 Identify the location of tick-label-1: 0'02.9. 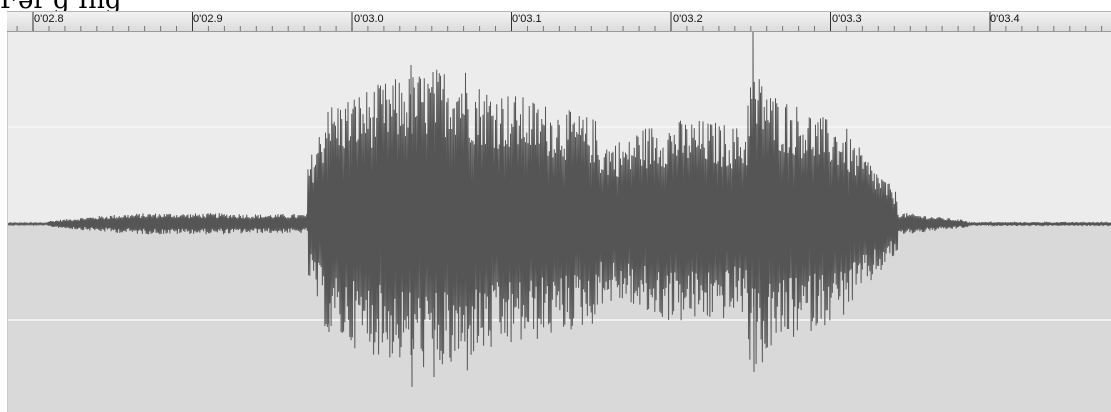
(208, 19).